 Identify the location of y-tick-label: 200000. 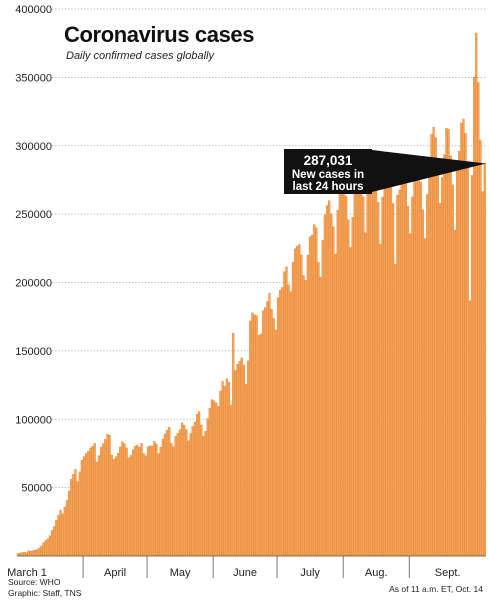
(33, 284).